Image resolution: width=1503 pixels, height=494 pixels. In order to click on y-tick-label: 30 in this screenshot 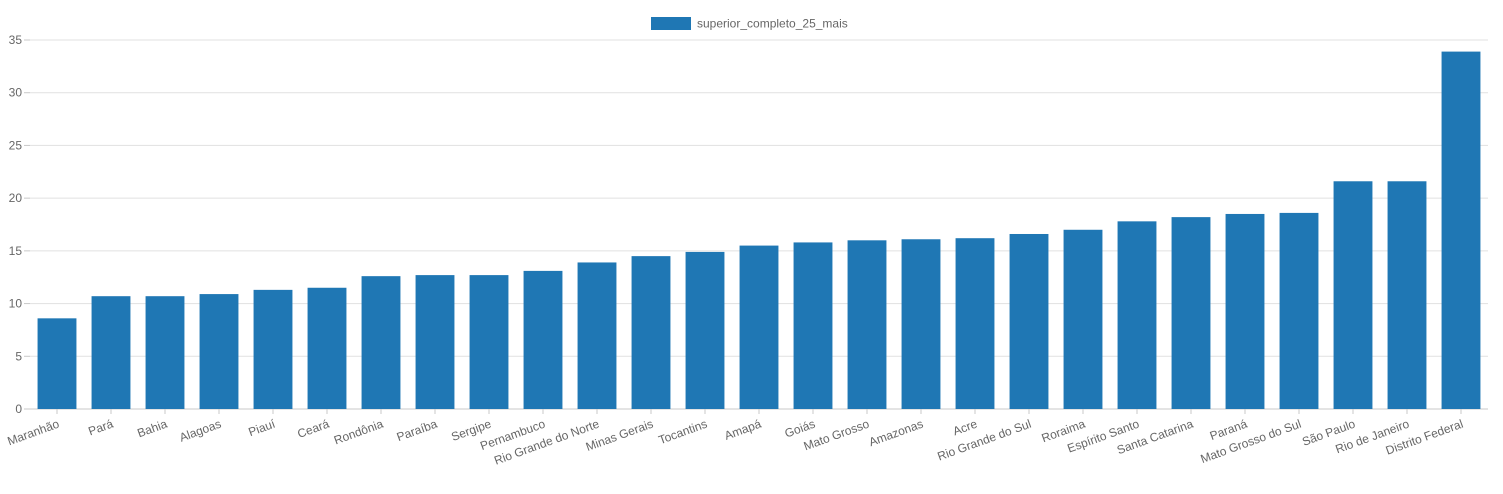, I will do `click(16, 93)`.